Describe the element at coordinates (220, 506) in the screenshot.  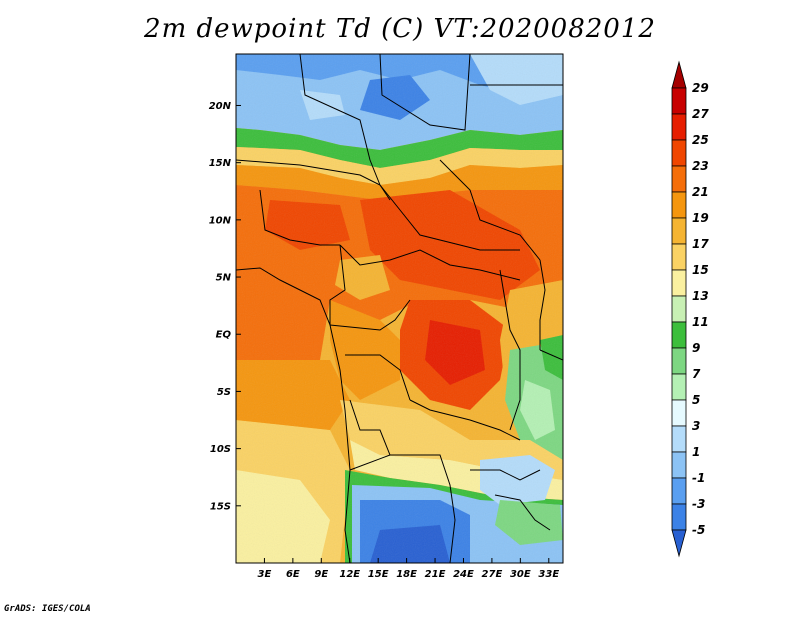
I see `lat-tick-label: 15S` at that location.